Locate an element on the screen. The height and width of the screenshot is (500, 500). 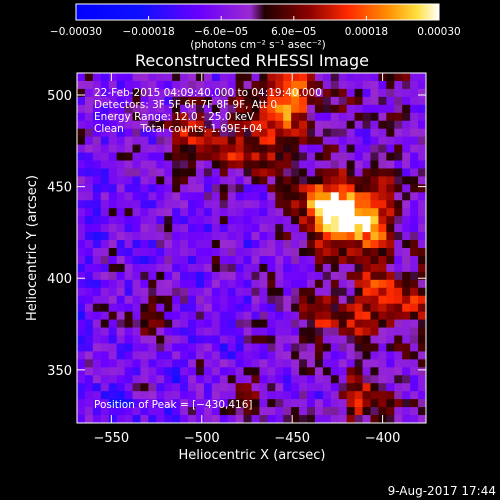
colorbar-frame is located at coordinates (257, 12).